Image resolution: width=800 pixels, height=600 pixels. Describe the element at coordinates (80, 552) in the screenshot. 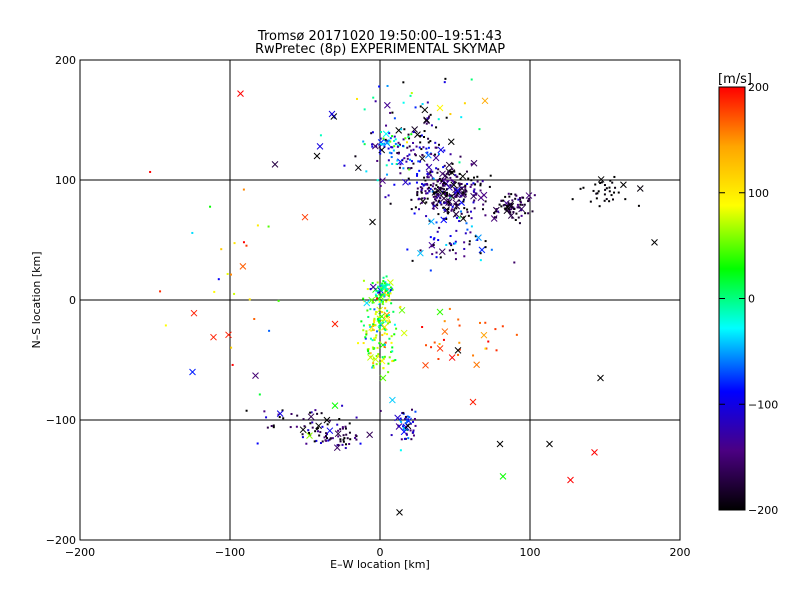

I see `x-tick-label: −200` at that location.